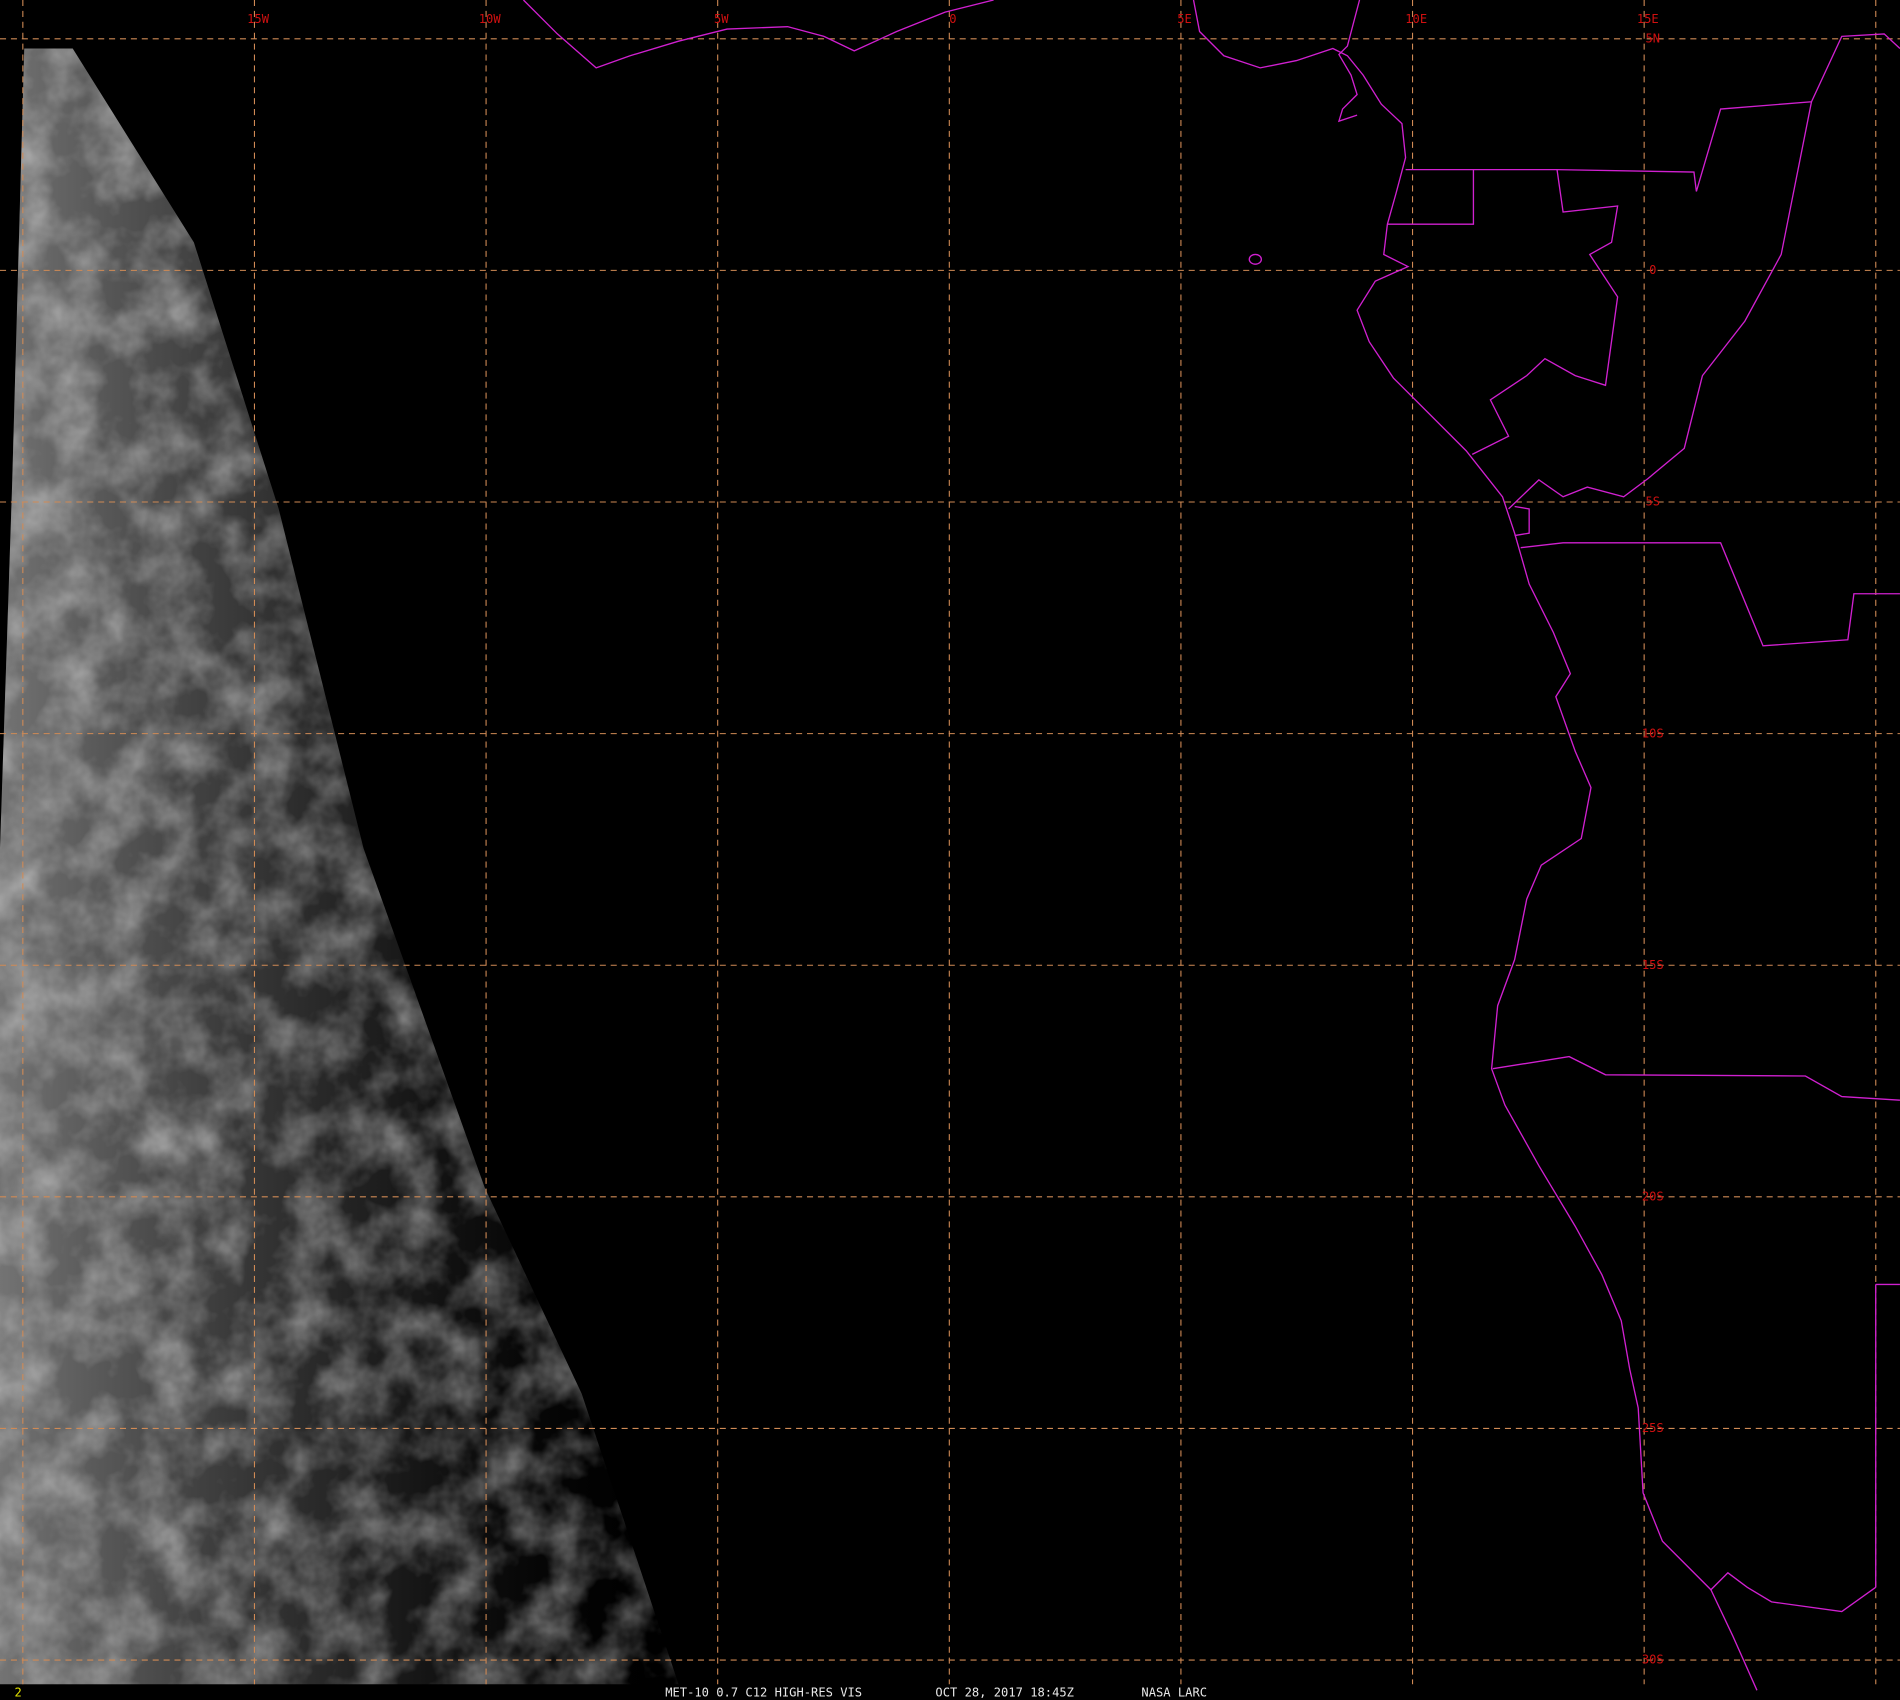  I want to click on latitude-label: 5N, so click(1652, 38).